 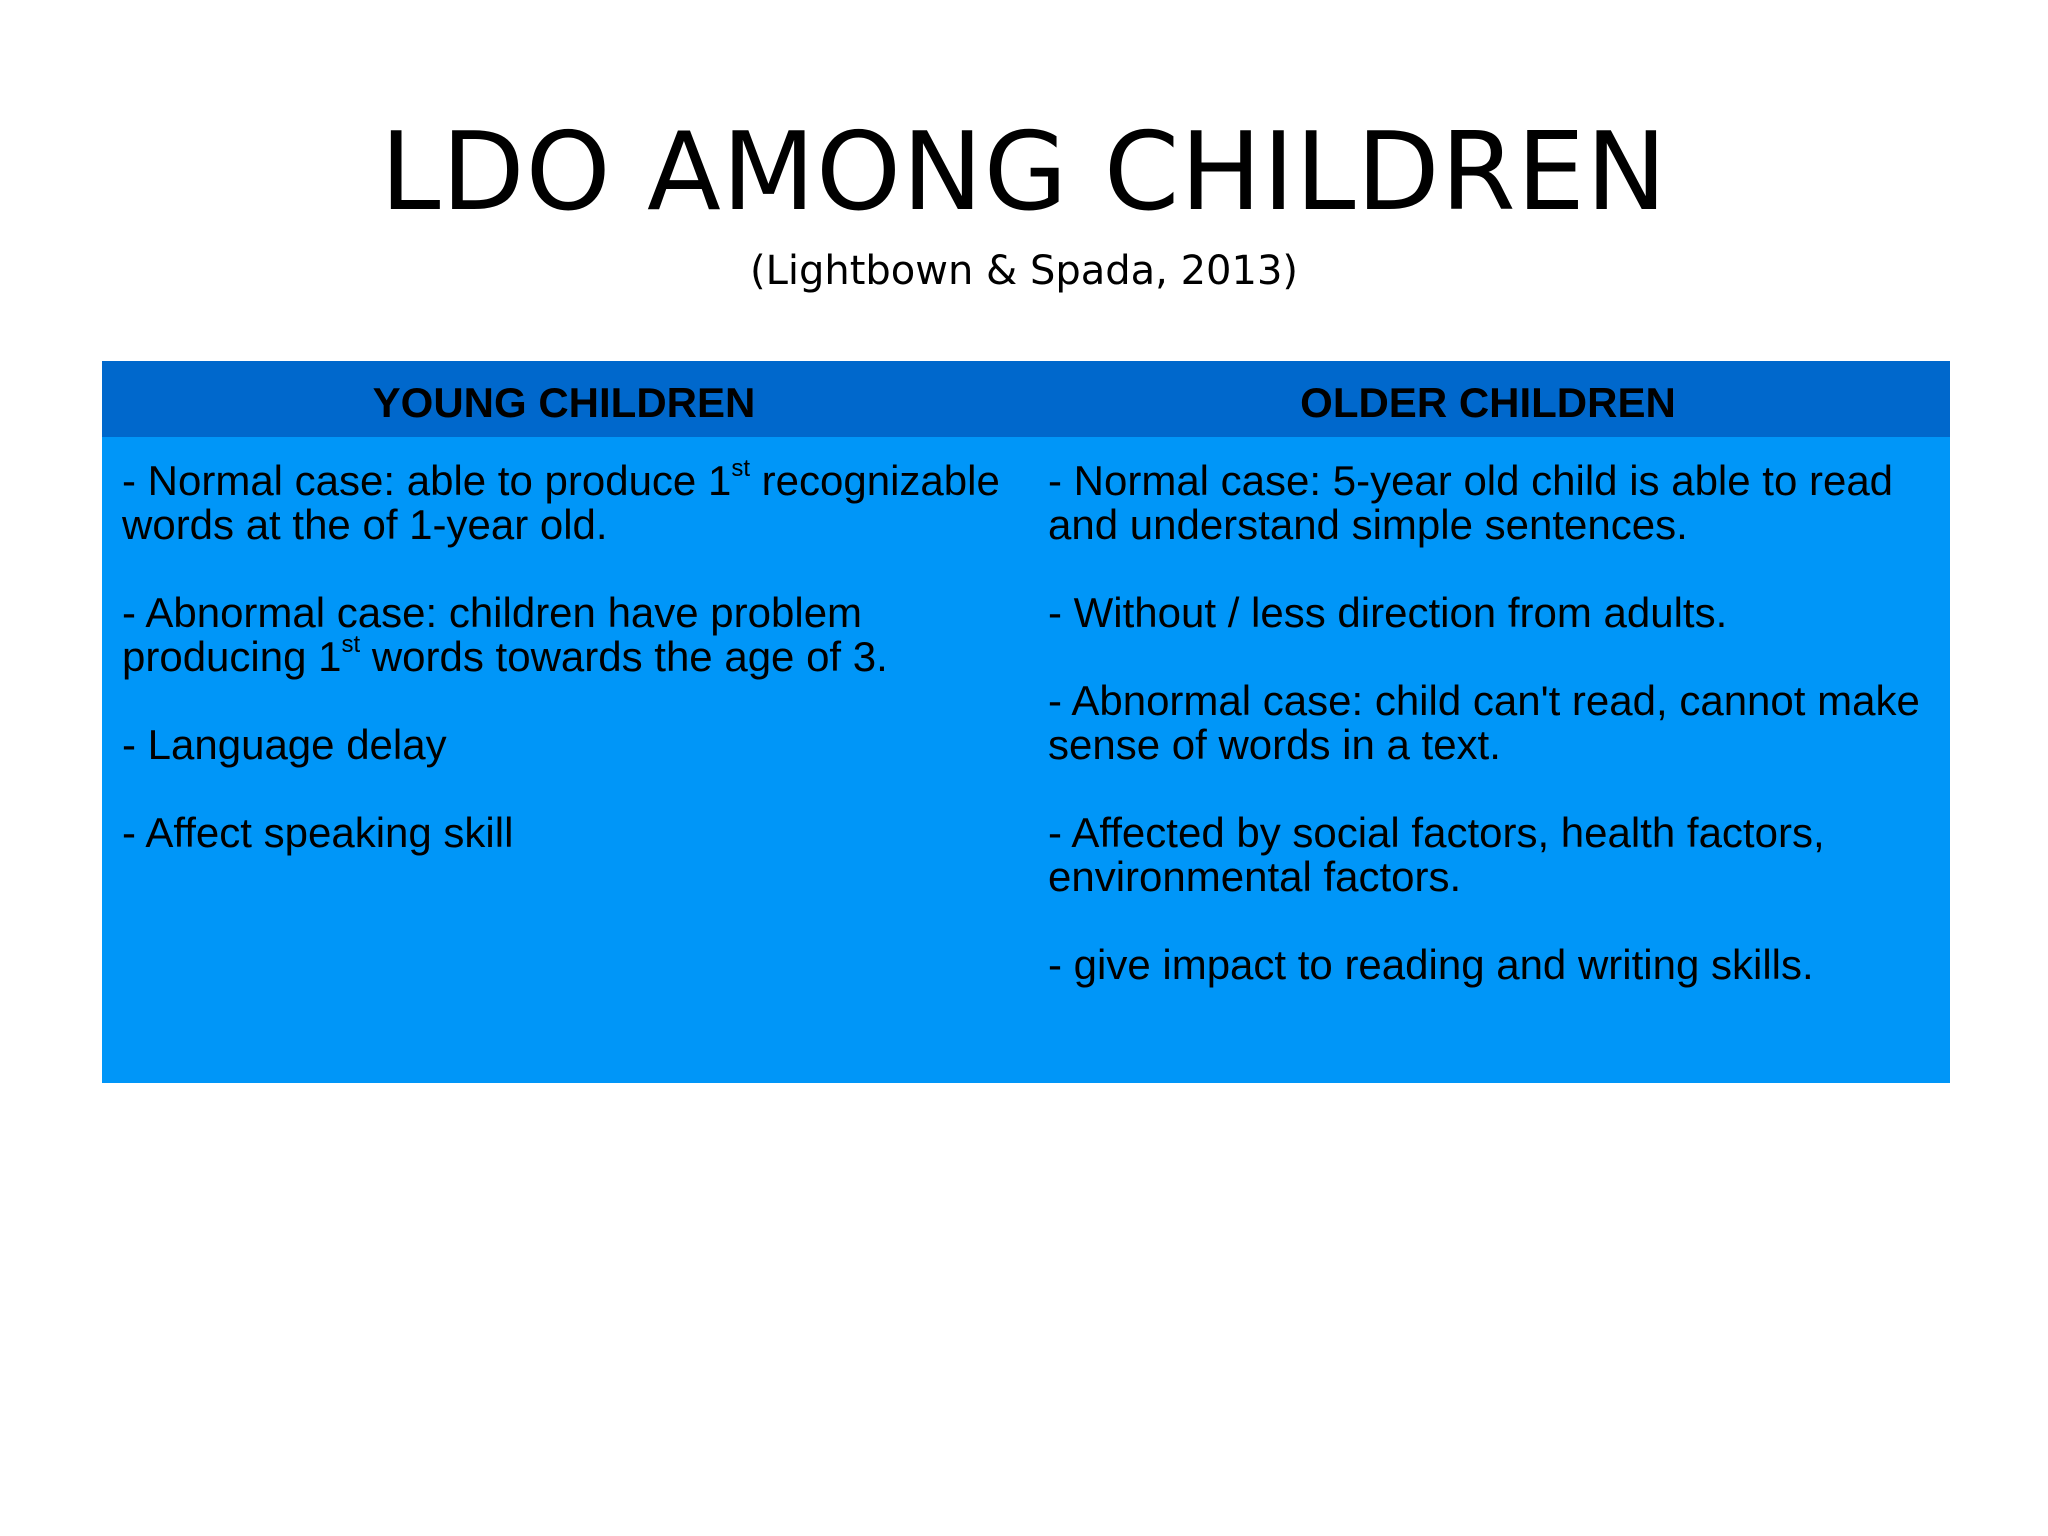 What do you see at coordinates (1388, 612) in the screenshot?
I see `older-point: - Without / less direction from adults.` at bounding box center [1388, 612].